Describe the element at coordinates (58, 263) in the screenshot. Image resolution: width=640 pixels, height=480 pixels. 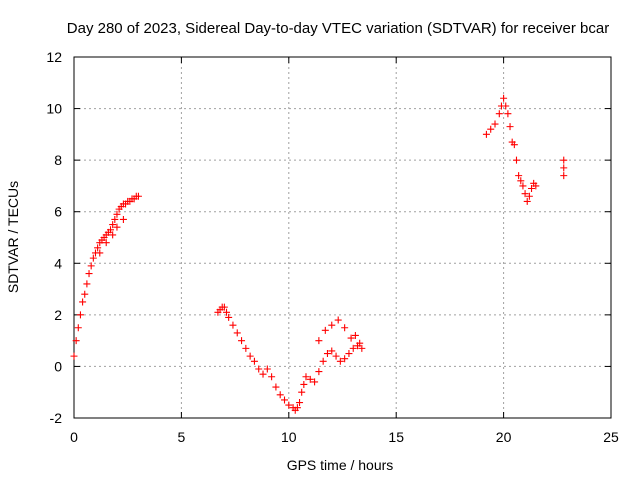
I see `y-tick-label: 4` at that location.